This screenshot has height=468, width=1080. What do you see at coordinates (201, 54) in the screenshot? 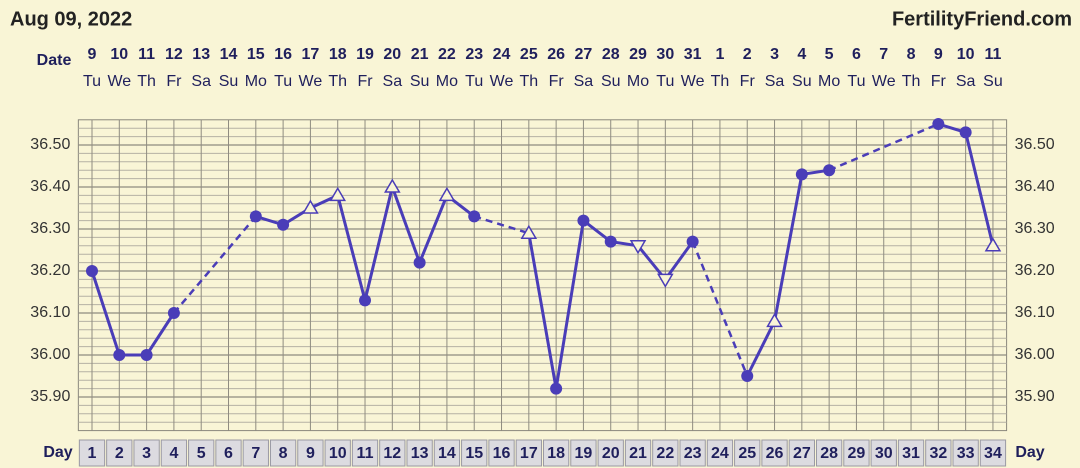
I see `date-label: 13` at bounding box center [201, 54].